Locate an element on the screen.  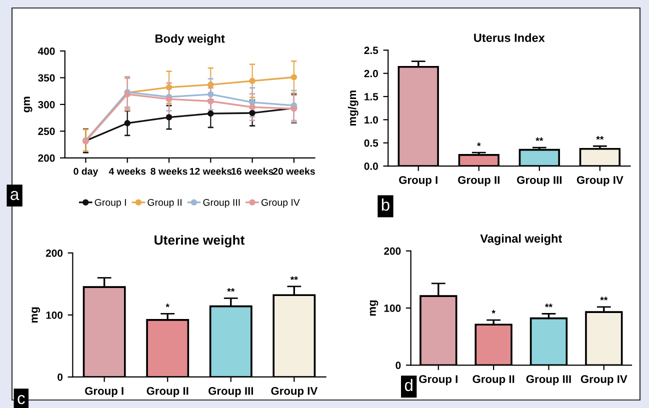
y-tick-label: 2.0 is located at coordinates (371, 74).